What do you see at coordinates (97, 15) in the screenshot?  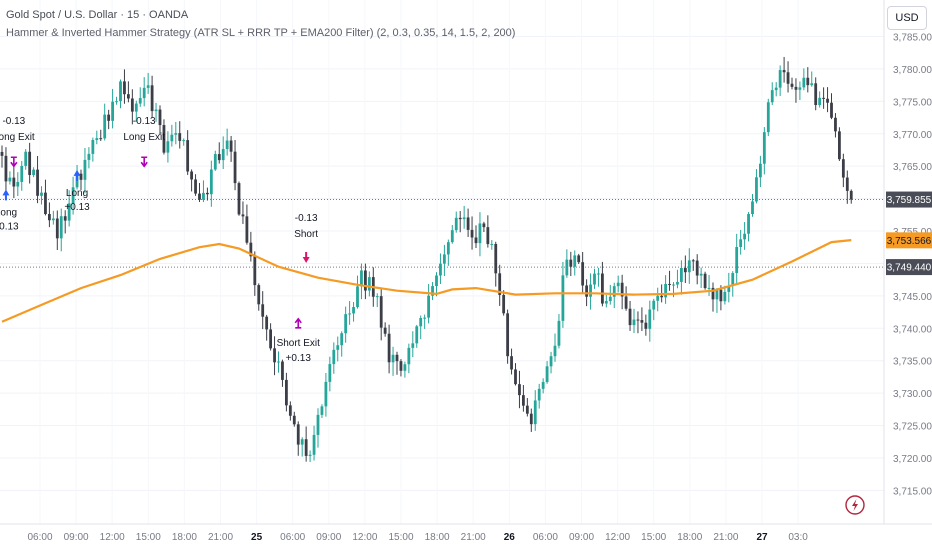 I see `symbol-title: Gold Spot / U.S. Dollar · 15 · OANDA` at bounding box center [97, 15].